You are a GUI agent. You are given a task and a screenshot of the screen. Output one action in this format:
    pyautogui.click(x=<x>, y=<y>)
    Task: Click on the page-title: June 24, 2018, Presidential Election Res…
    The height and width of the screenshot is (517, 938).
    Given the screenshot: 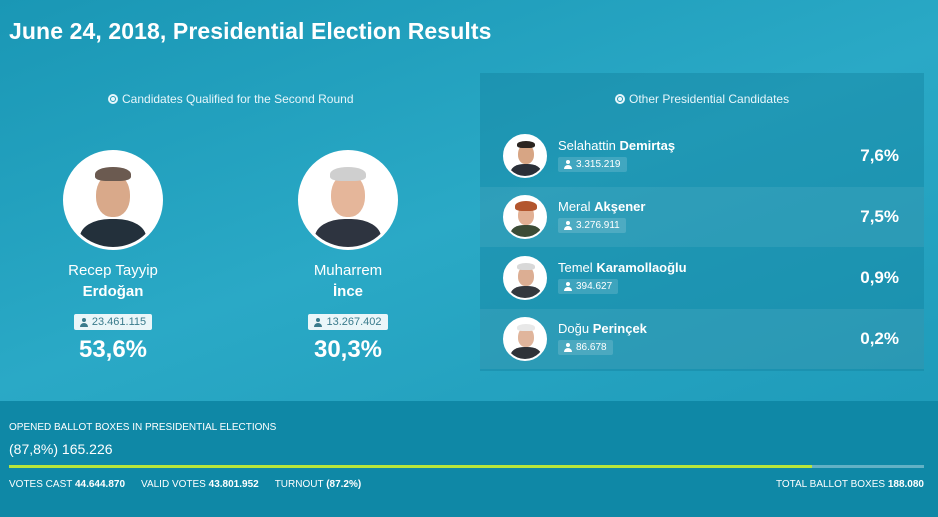 What is the action you would take?
    pyautogui.click(x=250, y=31)
    